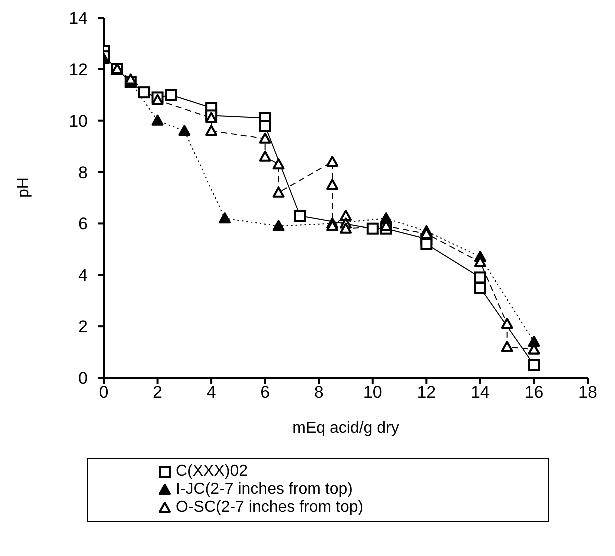 Image resolution: width=615 pixels, height=556 pixels. What do you see at coordinates (270, 508) in the screenshot?
I see `legend-label: O-SC(2-7 inches from top)` at bounding box center [270, 508].